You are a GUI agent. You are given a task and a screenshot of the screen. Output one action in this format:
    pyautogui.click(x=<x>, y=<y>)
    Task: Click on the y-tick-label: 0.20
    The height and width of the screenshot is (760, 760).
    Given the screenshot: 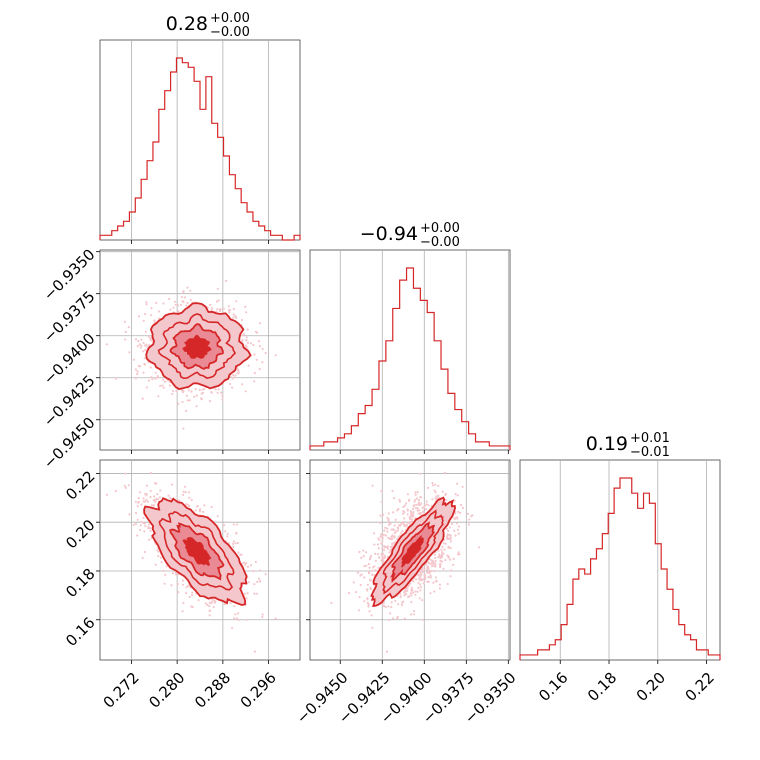 What is the action you would take?
    pyautogui.click(x=80, y=534)
    